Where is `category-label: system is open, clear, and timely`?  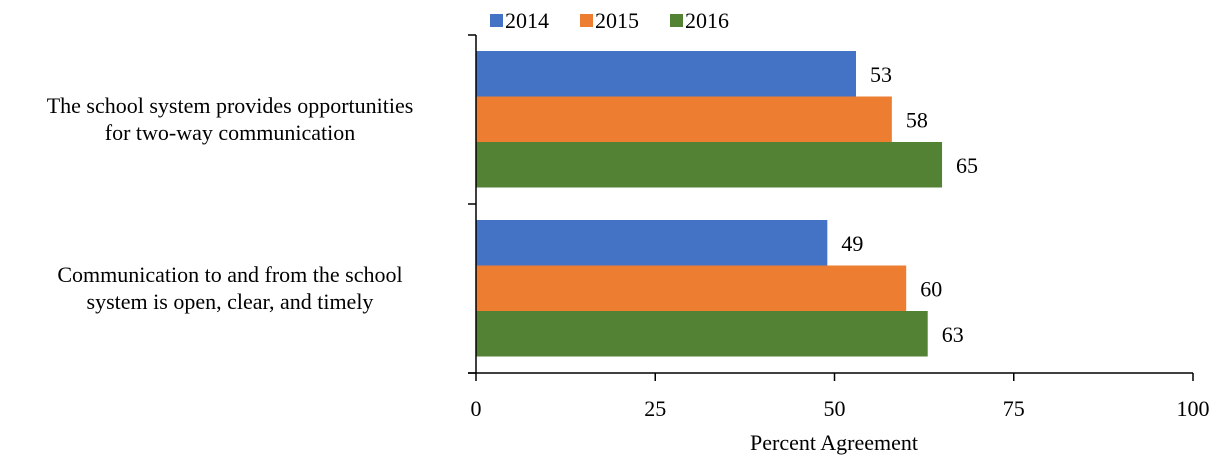 category-label: system is open, clear, and timely is located at coordinates (230, 301).